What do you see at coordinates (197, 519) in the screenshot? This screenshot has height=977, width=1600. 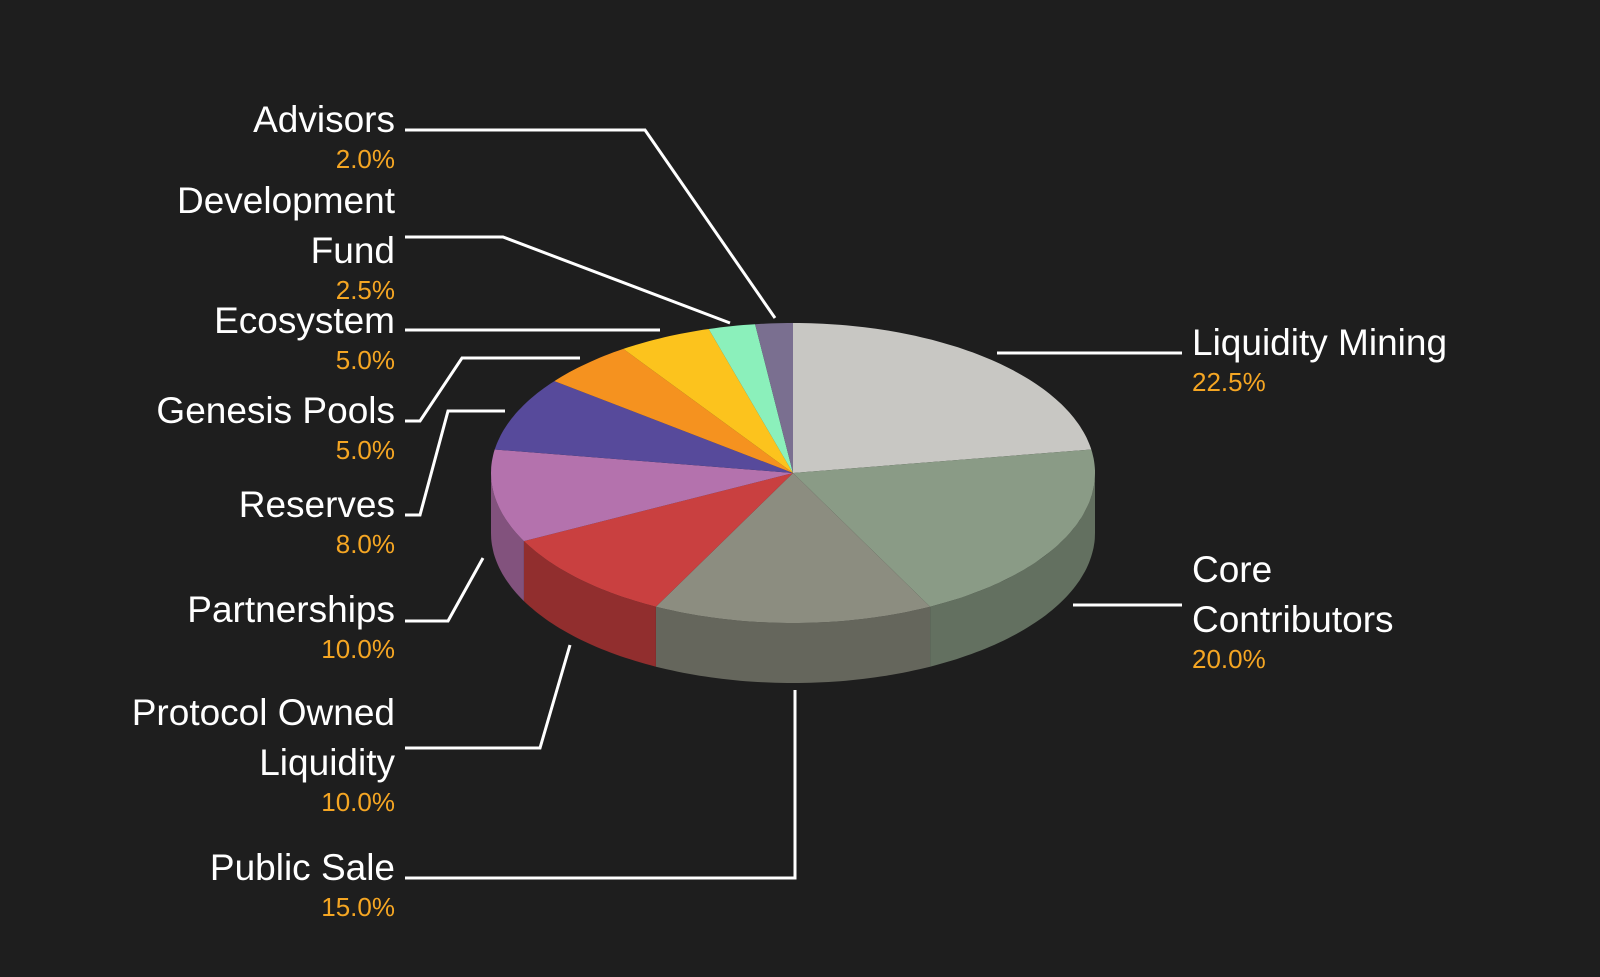 I see `slice-label: Reserves 8.0%` at bounding box center [197, 519].